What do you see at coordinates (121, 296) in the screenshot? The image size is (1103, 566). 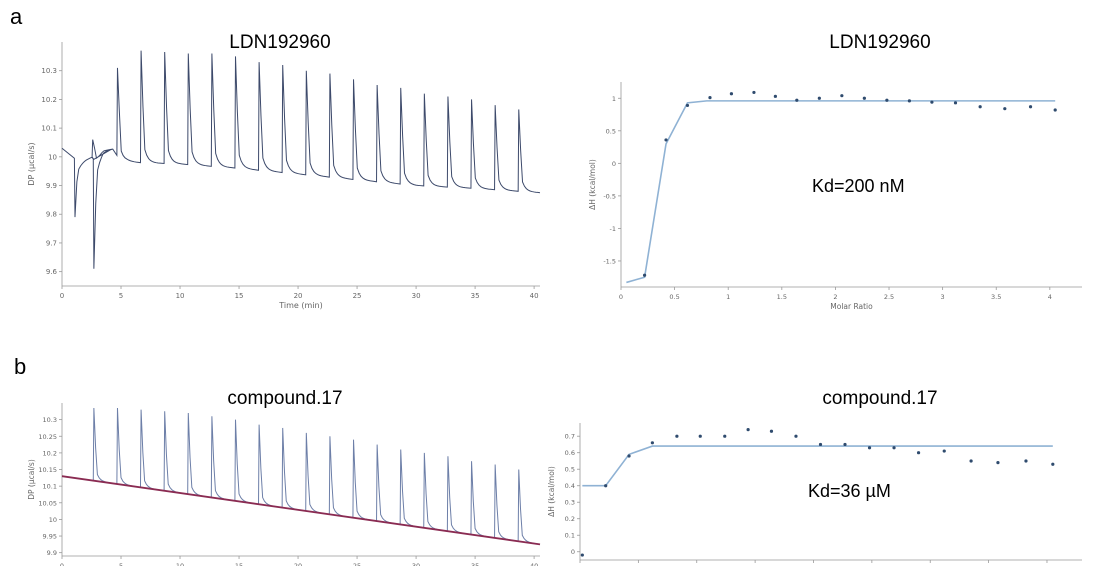 I see `x-tick-label-a_raw: 5` at bounding box center [121, 296].